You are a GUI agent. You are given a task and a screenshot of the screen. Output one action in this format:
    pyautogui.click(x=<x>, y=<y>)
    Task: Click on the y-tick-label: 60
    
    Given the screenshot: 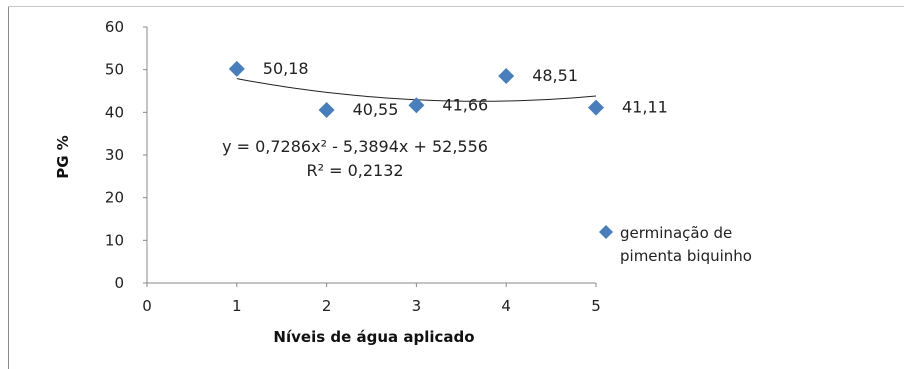 What is the action you would take?
    pyautogui.click(x=114, y=27)
    